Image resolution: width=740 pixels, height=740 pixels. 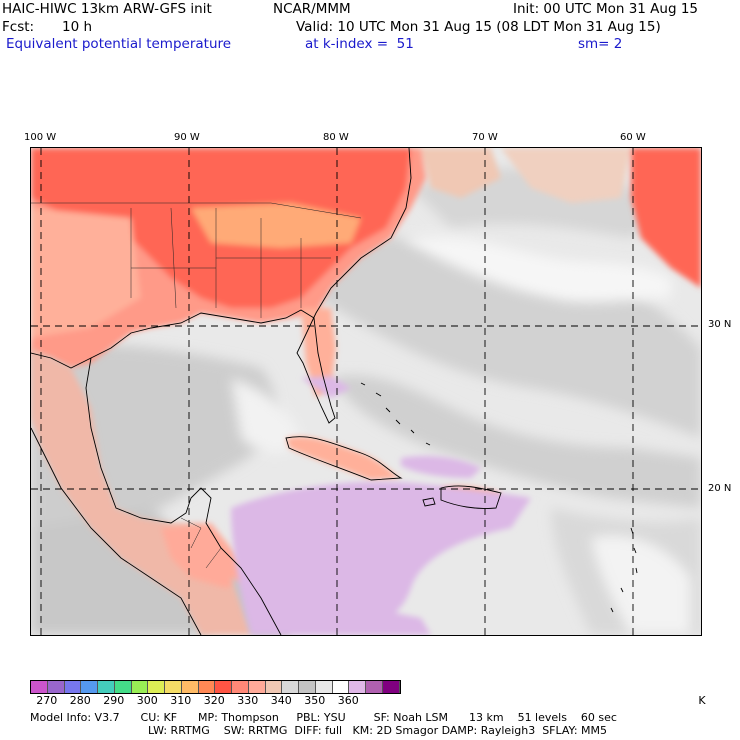 I want to click on colorbar-tick-label: 340, so click(x=281, y=700).